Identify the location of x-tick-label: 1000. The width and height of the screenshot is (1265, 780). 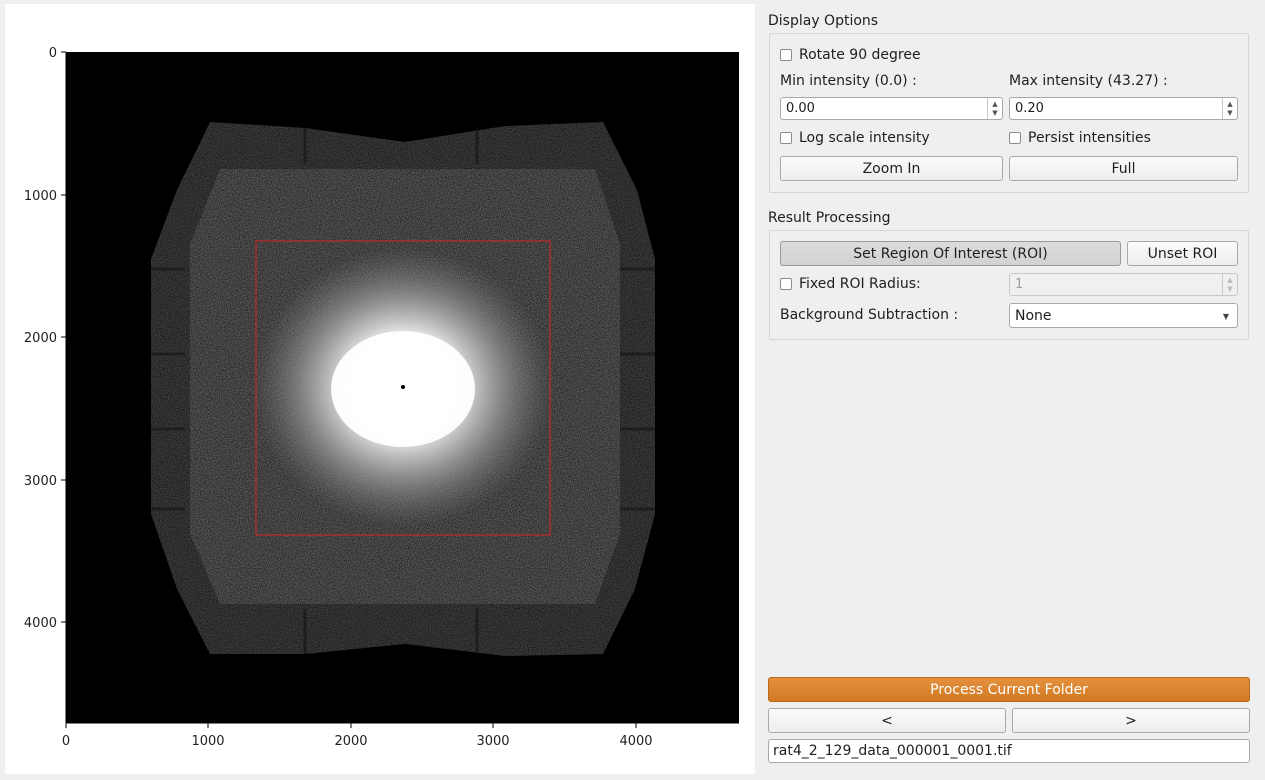
(207, 741).